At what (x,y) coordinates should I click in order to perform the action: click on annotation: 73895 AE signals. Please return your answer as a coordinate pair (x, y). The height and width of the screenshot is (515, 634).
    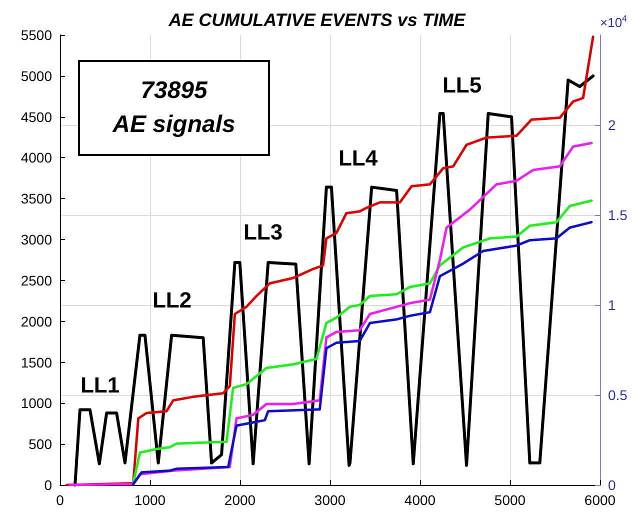
    Looking at the image, I should click on (174, 108).